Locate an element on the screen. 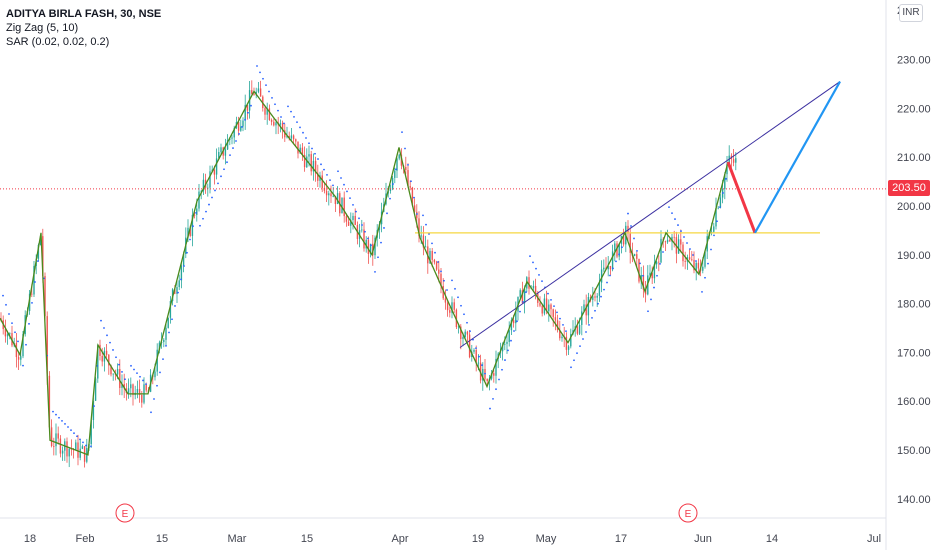  x-tick-label: Apr is located at coordinates (399, 539).